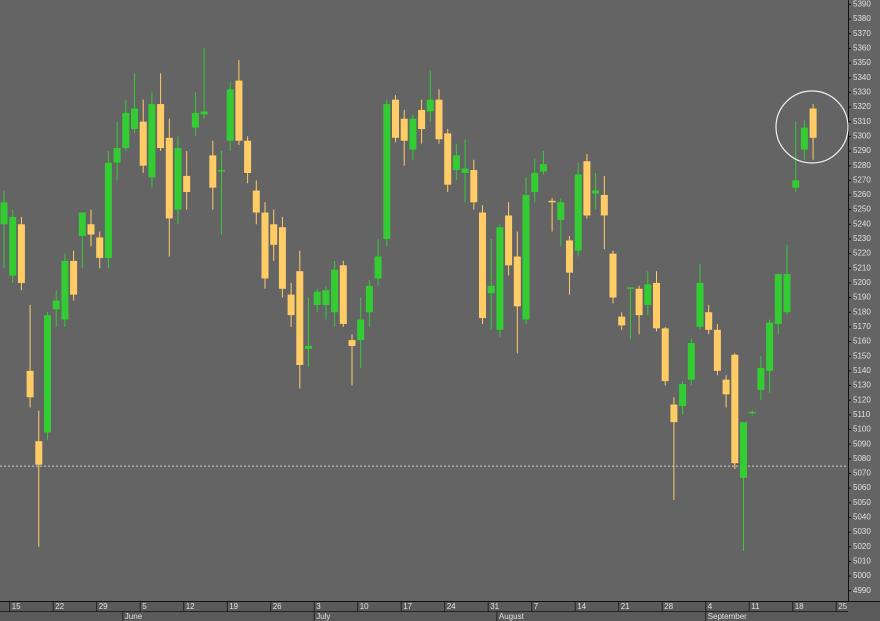 The image size is (880, 621). Describe the element at coordinates (494, 606) in the screenshot. I see `x-tick-label: 31` at that location.